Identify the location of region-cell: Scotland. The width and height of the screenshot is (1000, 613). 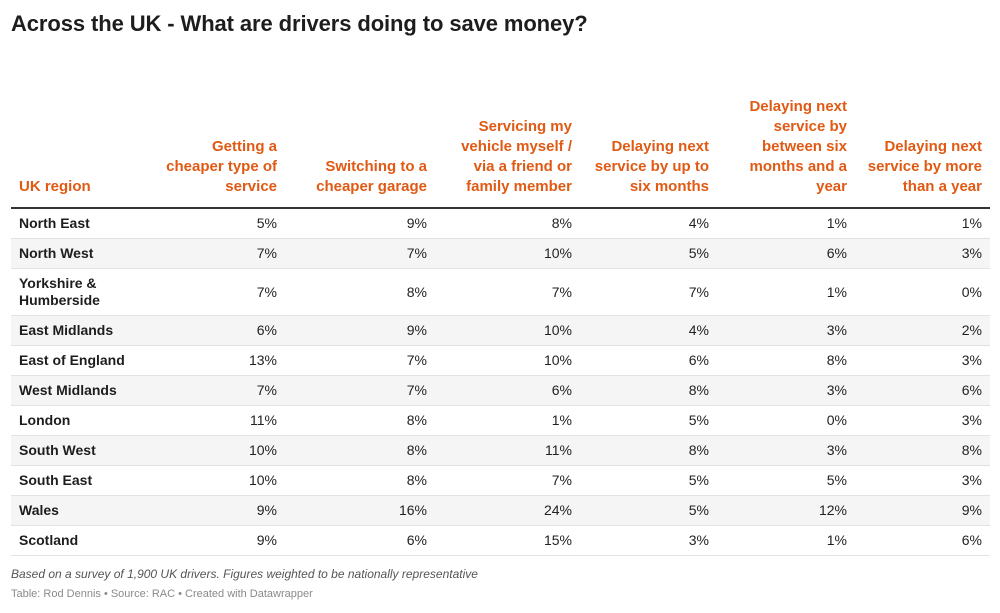
(81, 540).